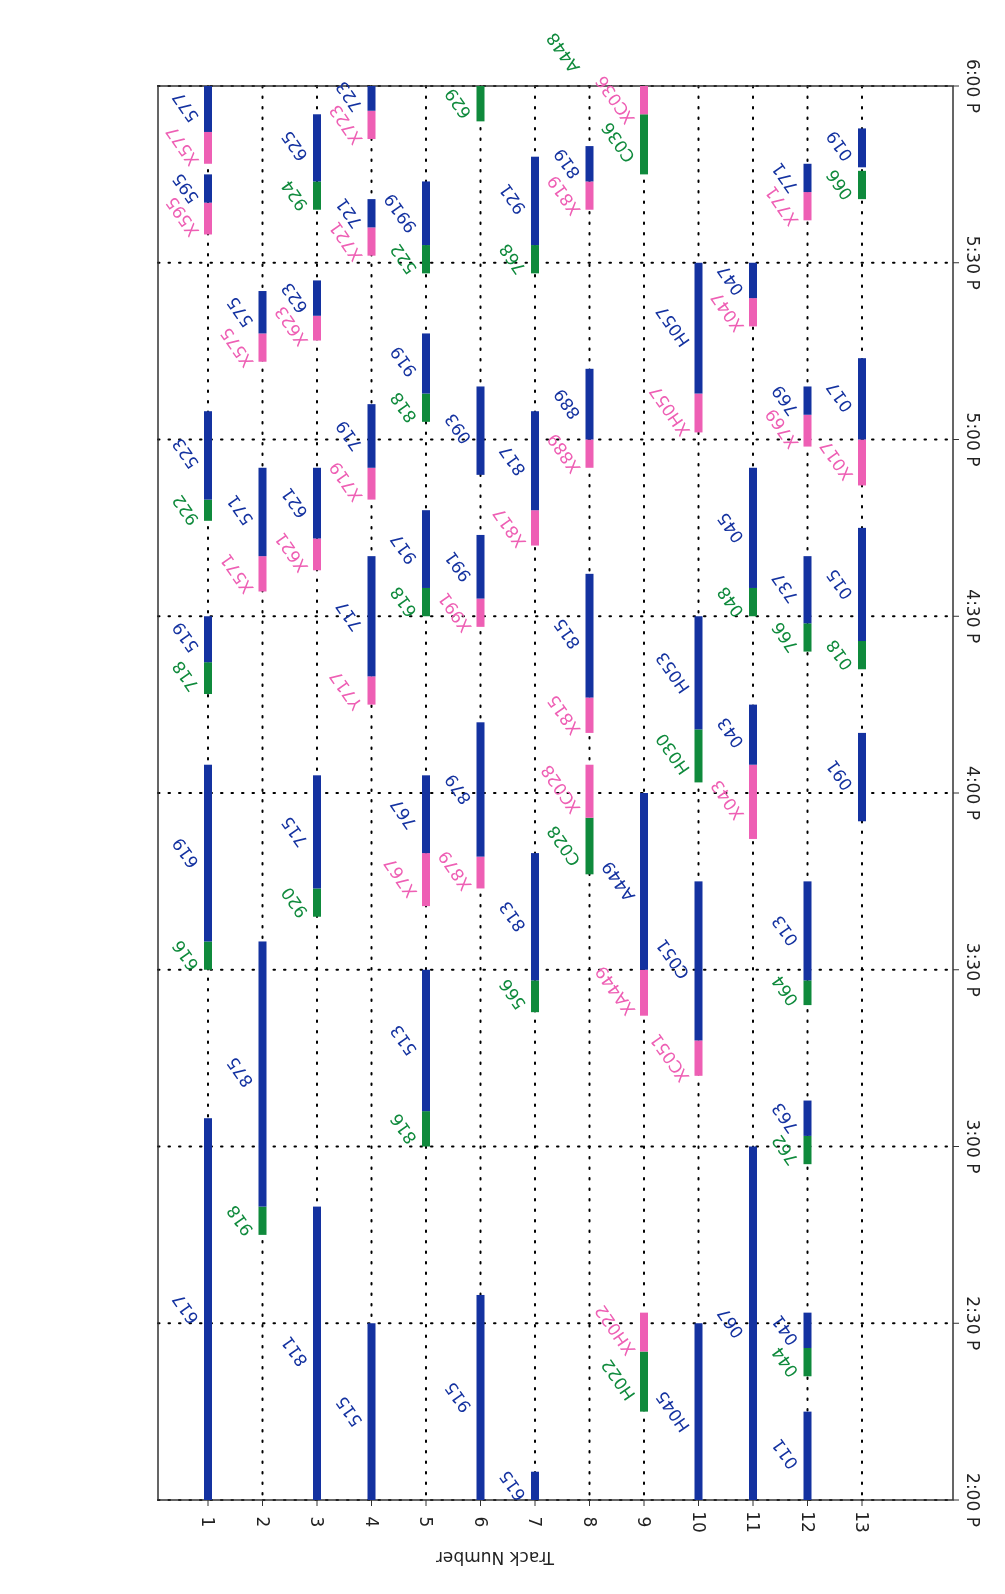 This screenshot has height=1594, width=1005. Describe the element at coordinates (973, 616) in the screenshot. I see `y-tick-label: 4:30 P` at that location.